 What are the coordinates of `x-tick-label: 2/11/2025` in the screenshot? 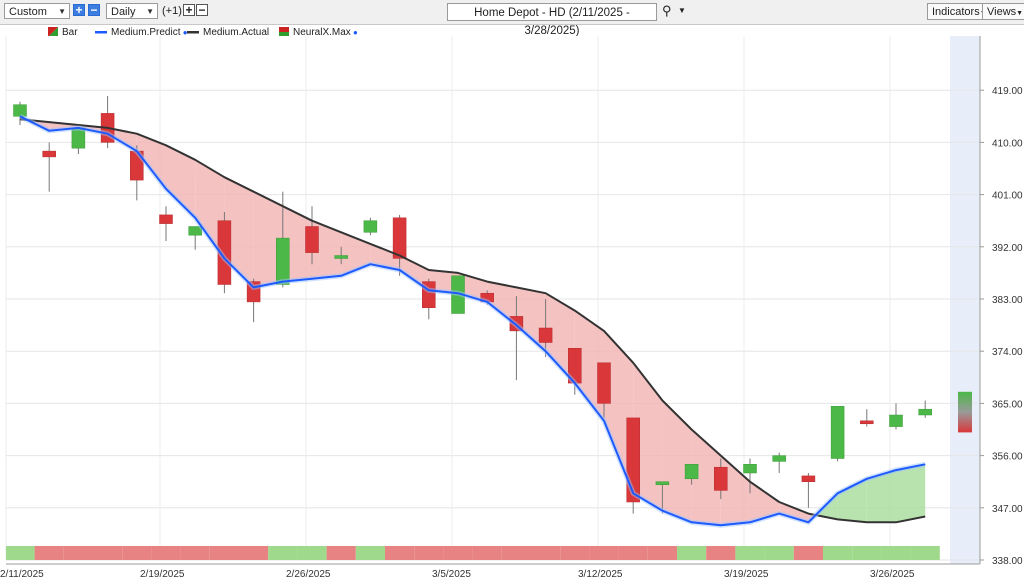 It's located at (22, 574).